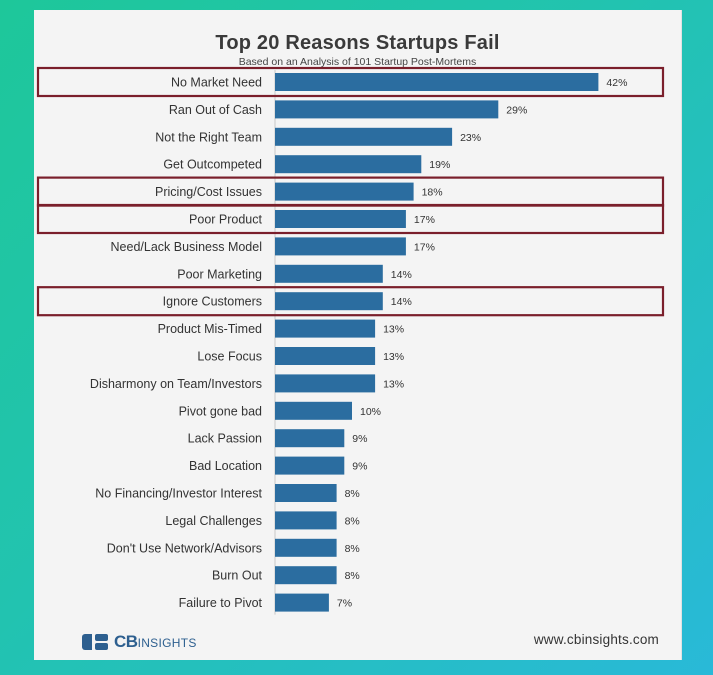  Describe the element at coordinates (186, 247) in the screenshot. I see `category-label: Need/Lack Business Model` at that location.